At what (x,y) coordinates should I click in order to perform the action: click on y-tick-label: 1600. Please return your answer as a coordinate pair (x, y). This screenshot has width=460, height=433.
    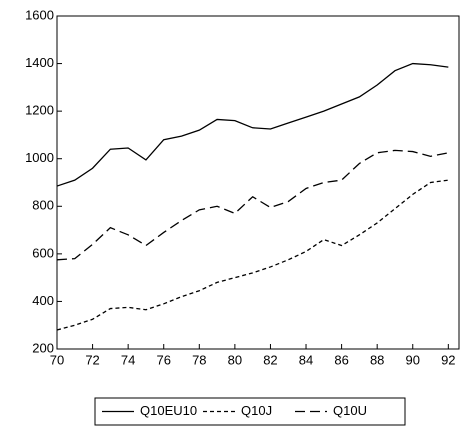
    Looking at the image, I should click on (39, 14).